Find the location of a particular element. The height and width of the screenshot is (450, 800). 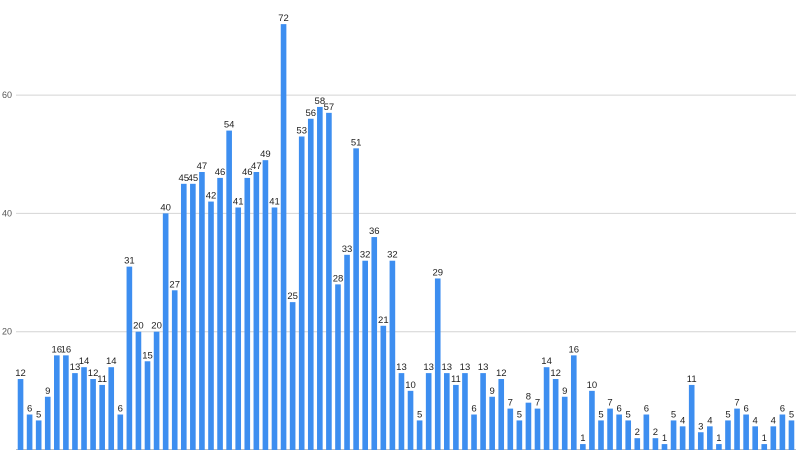

bar-value-label: 10 is located at coordinates (410, 385).